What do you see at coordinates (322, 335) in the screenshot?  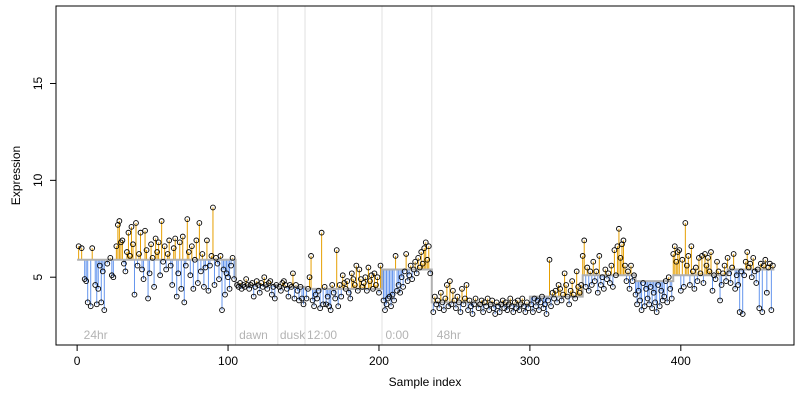 I see `phase-label: 12:00` at bounding box center [322, 335].